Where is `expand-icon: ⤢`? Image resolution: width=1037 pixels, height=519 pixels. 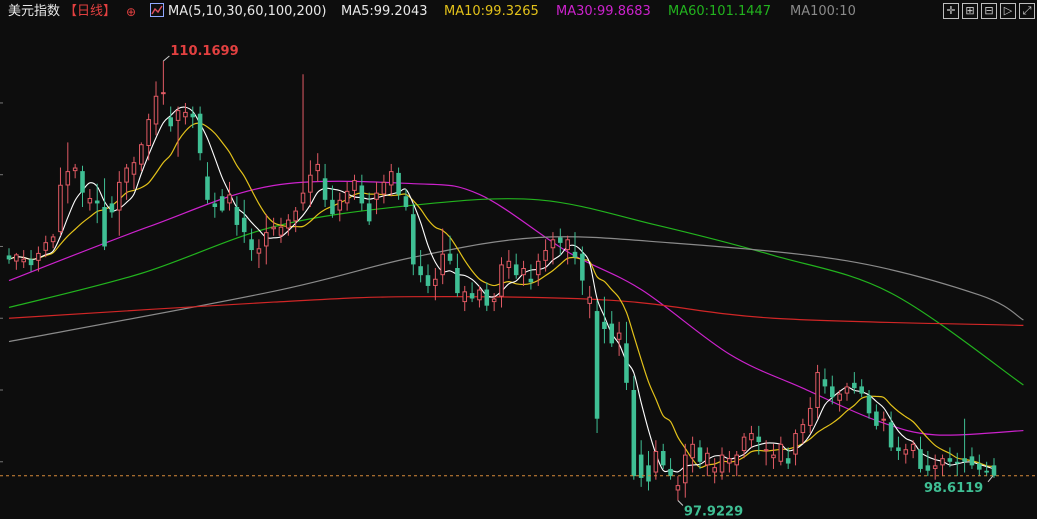 expand-icon: ⤢ is located at coordinates (1027, 11).